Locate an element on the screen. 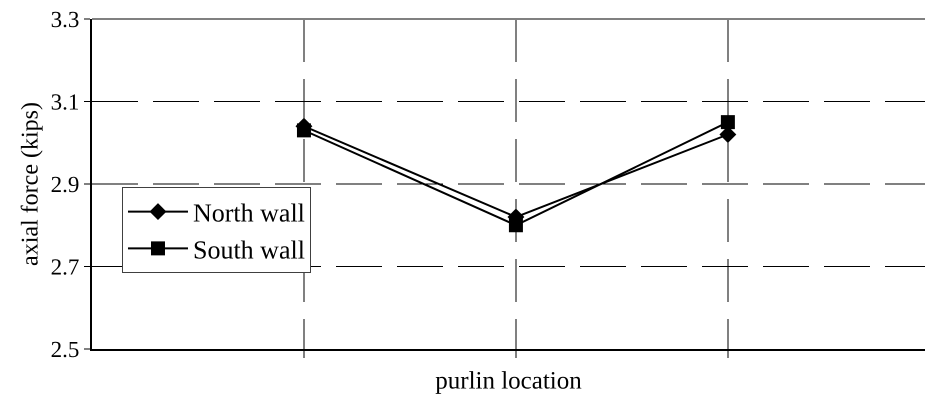 The width and height of the screenshot is (925, 400). legend-label: North wall is located at coordinates (248, 213).